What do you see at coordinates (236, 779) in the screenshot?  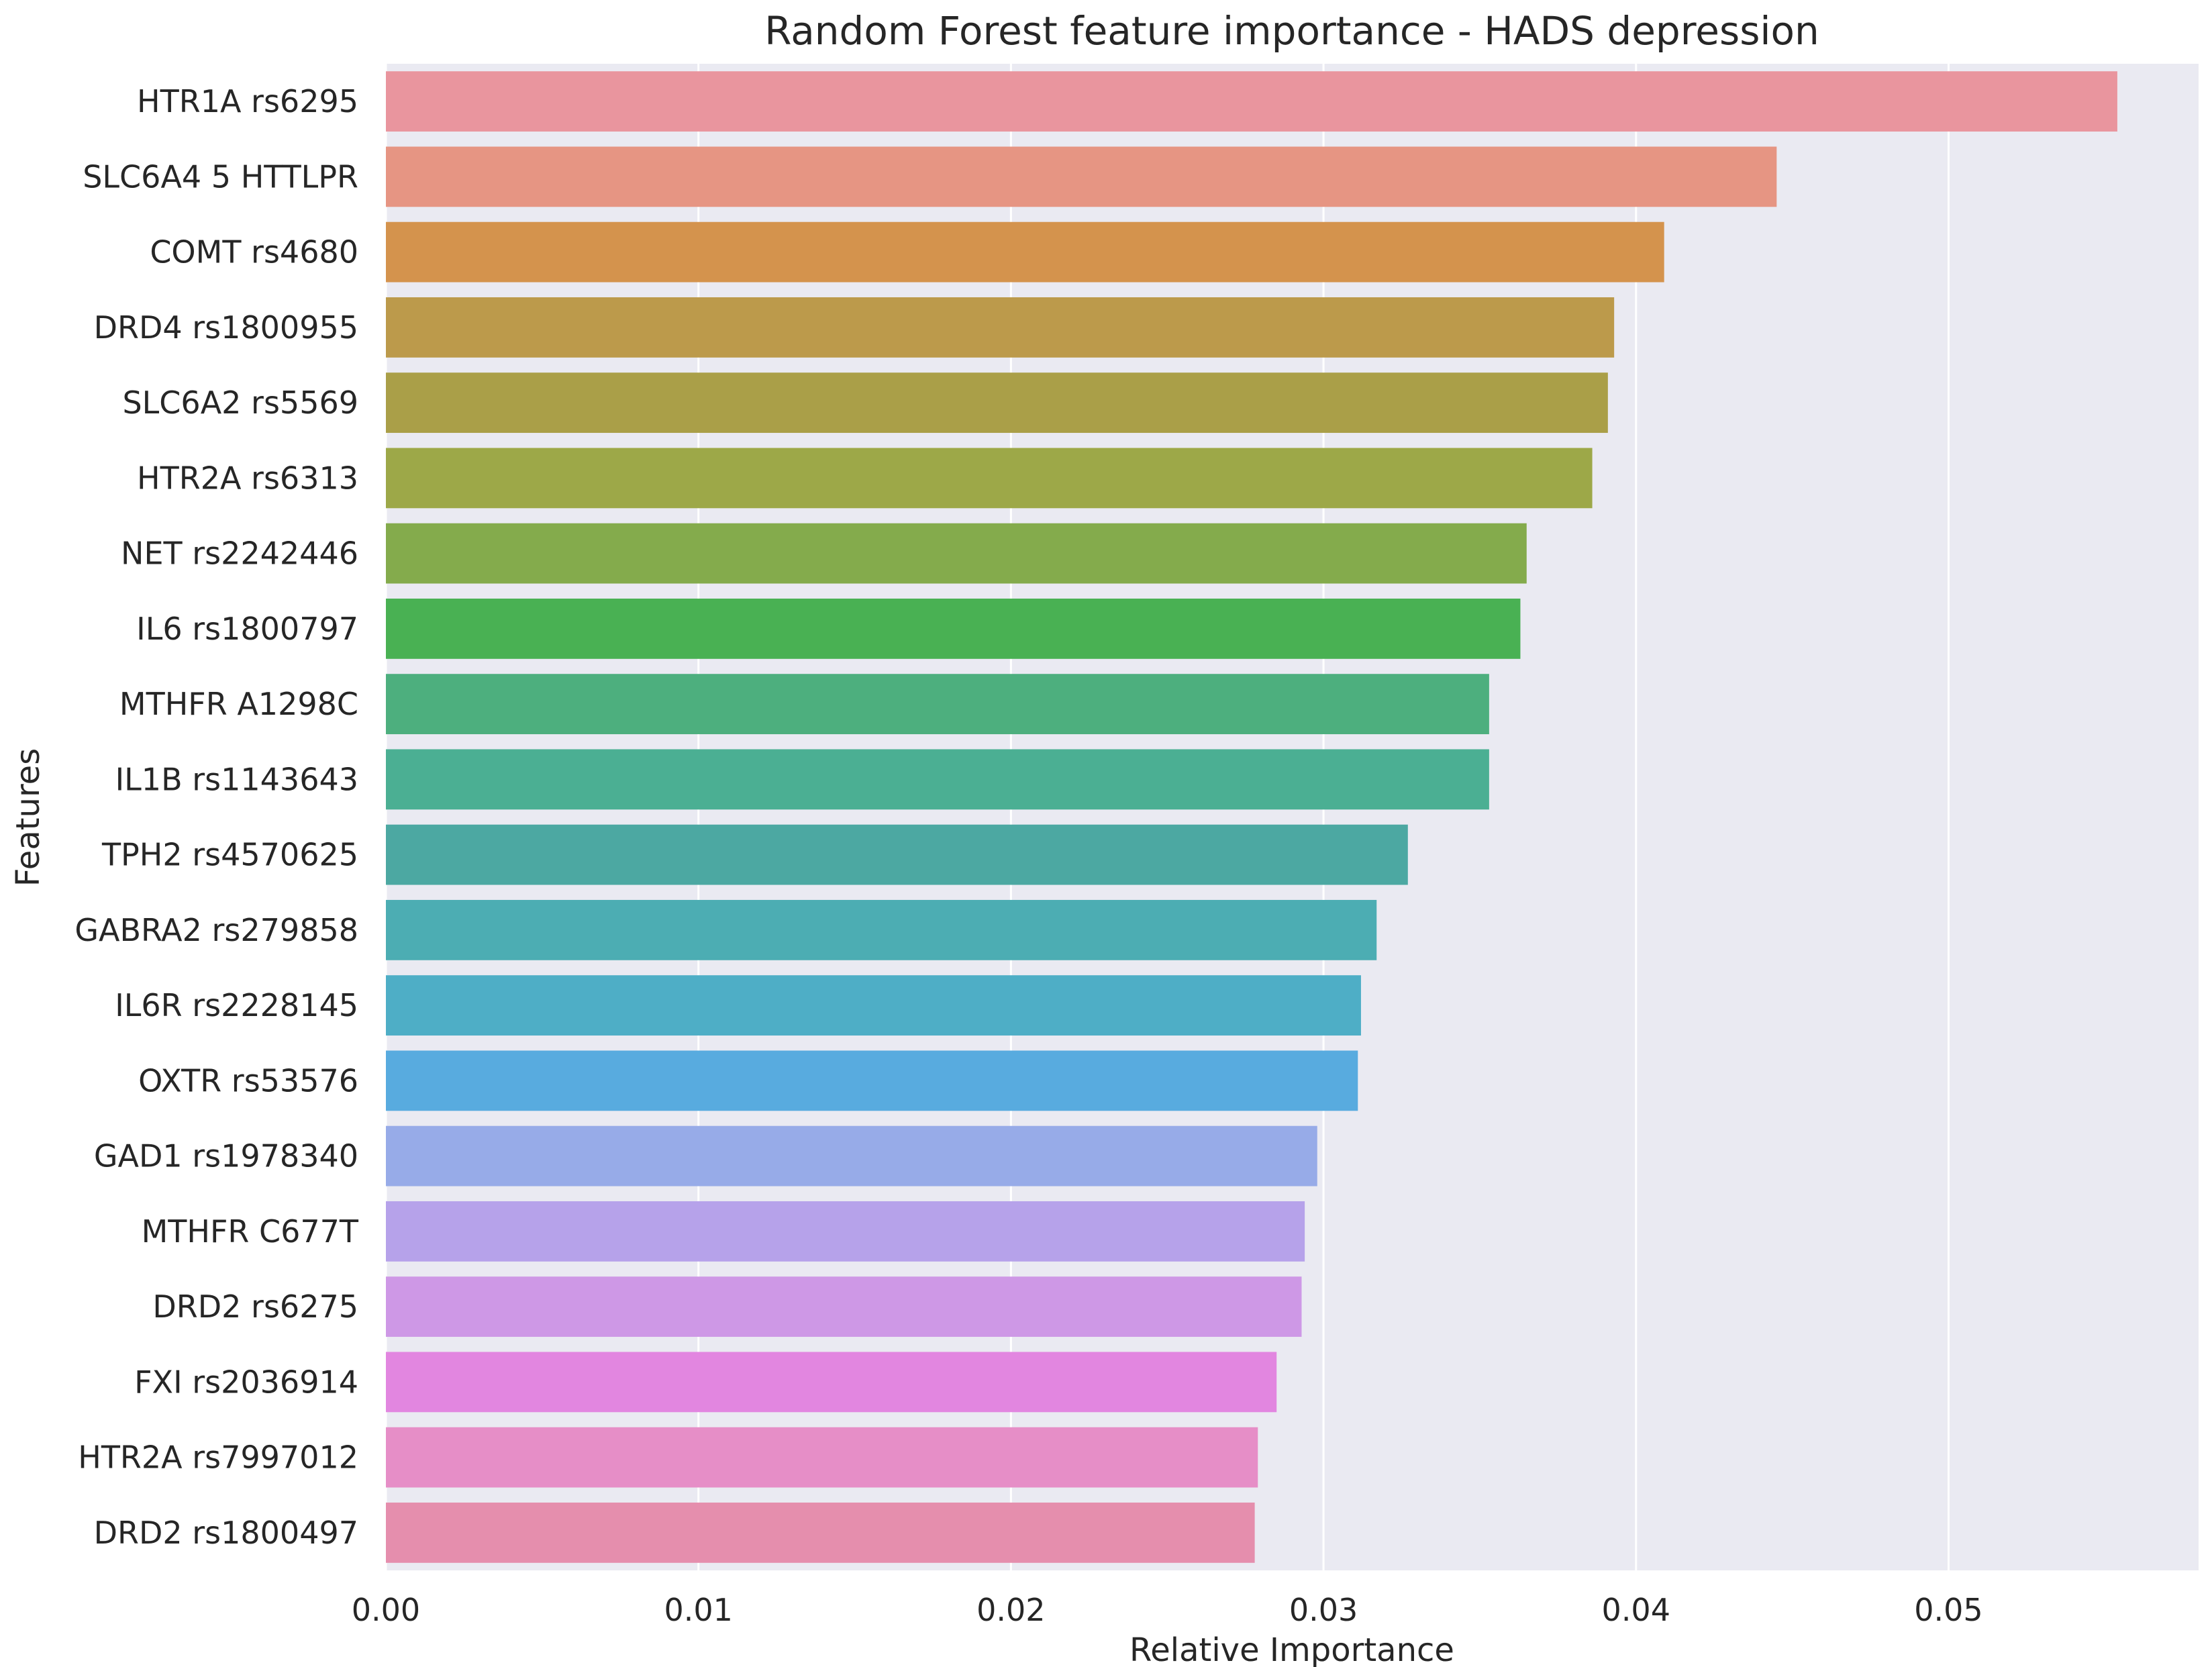 I see `y-tick-label: IL1B rs1143643` at bounding box center [236, 779].